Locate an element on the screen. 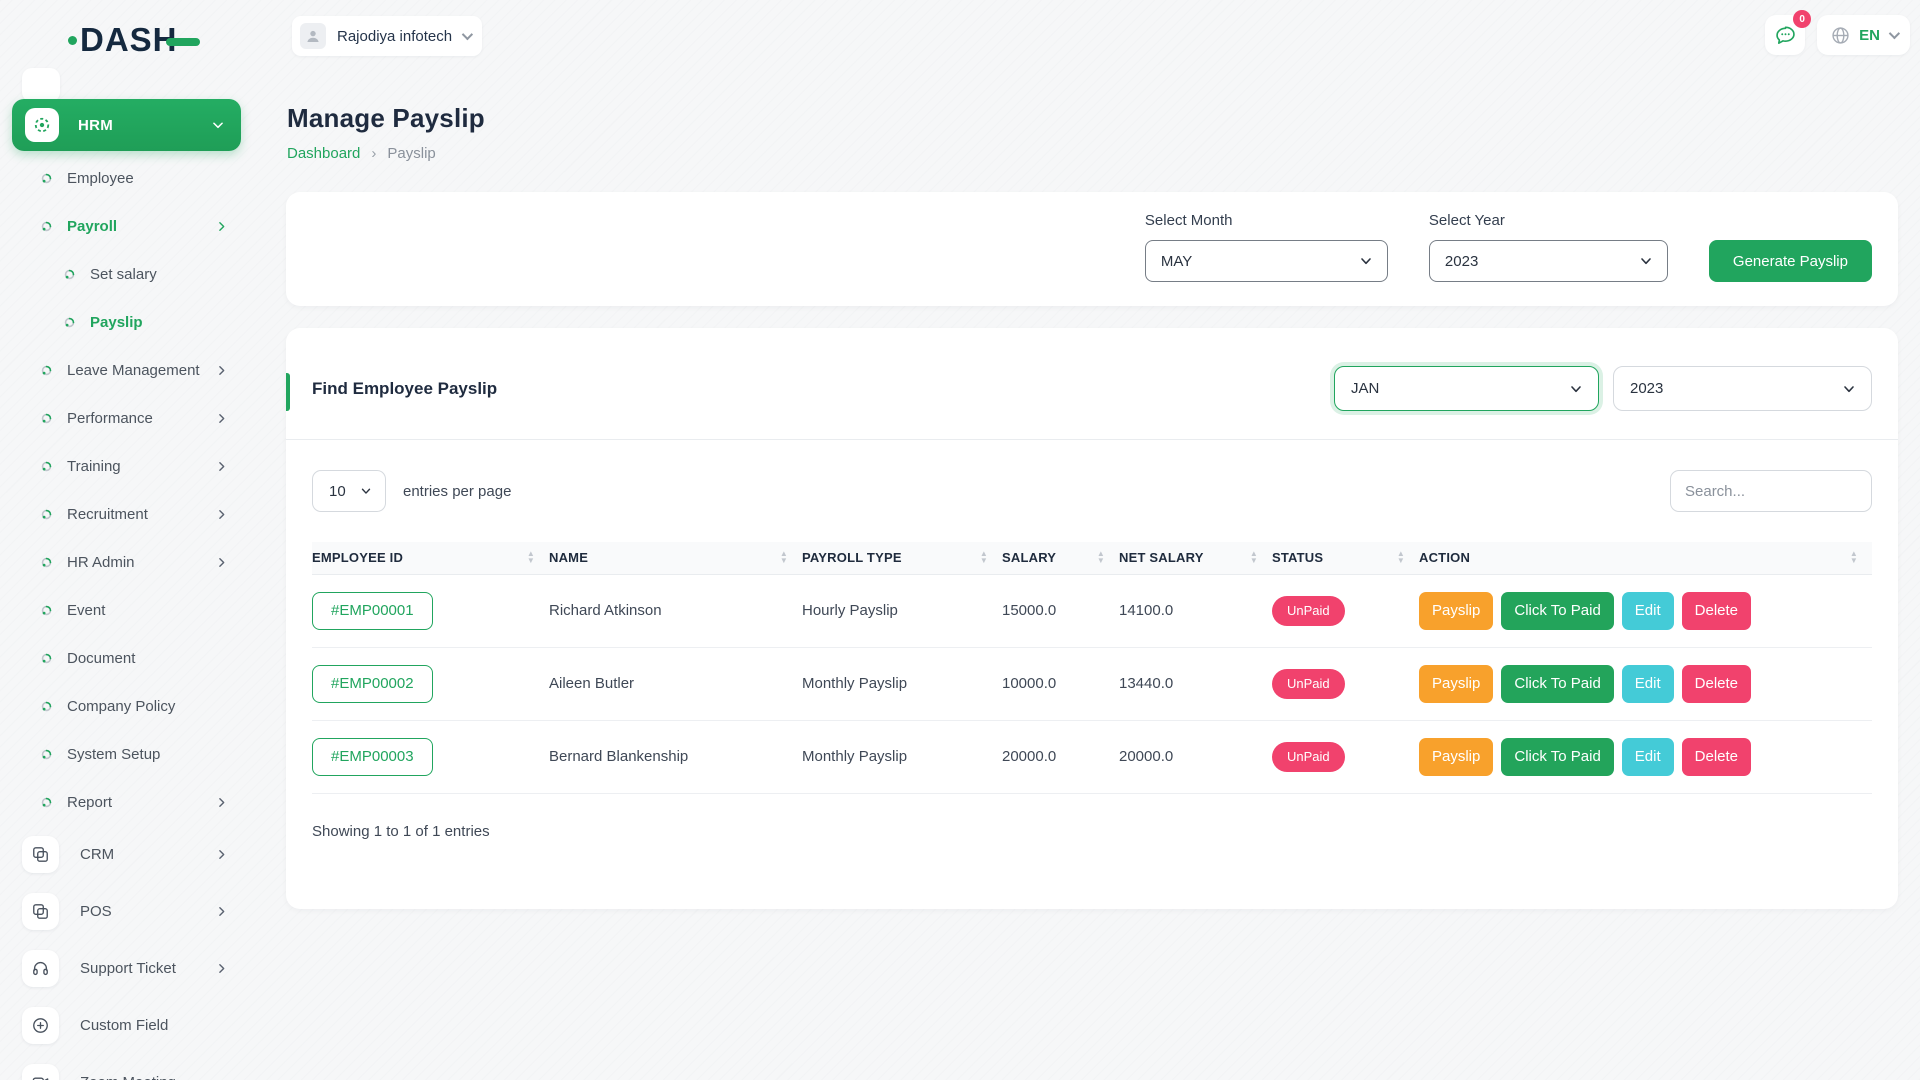 The width and height of the screenshot is (1920, 1080). column-label: PAYROLL TYPE is located at coordinates (852, 558).